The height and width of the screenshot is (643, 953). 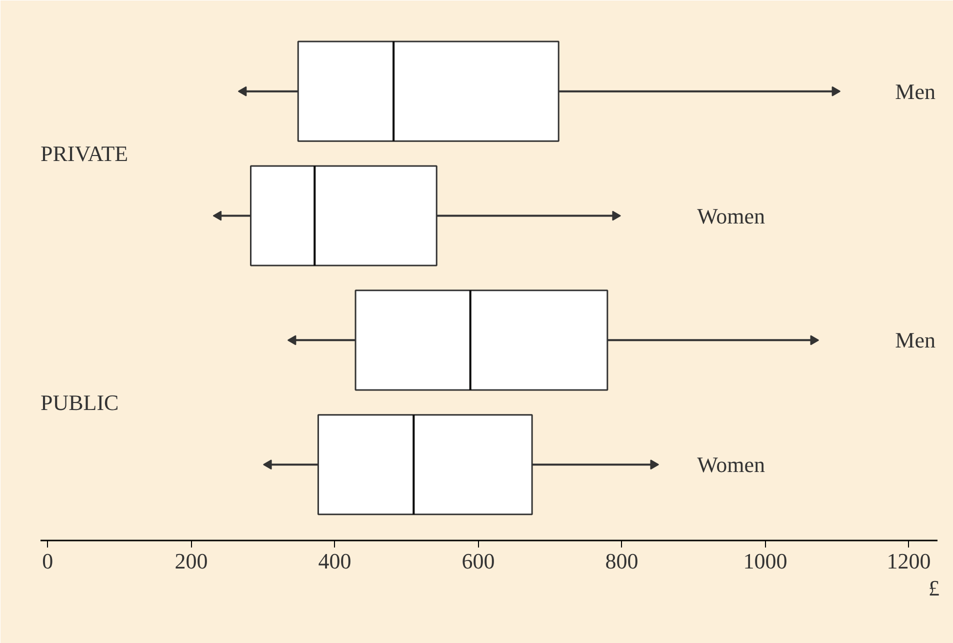 I want to click on x-tick-label: 0, so click(x=48, y=561).